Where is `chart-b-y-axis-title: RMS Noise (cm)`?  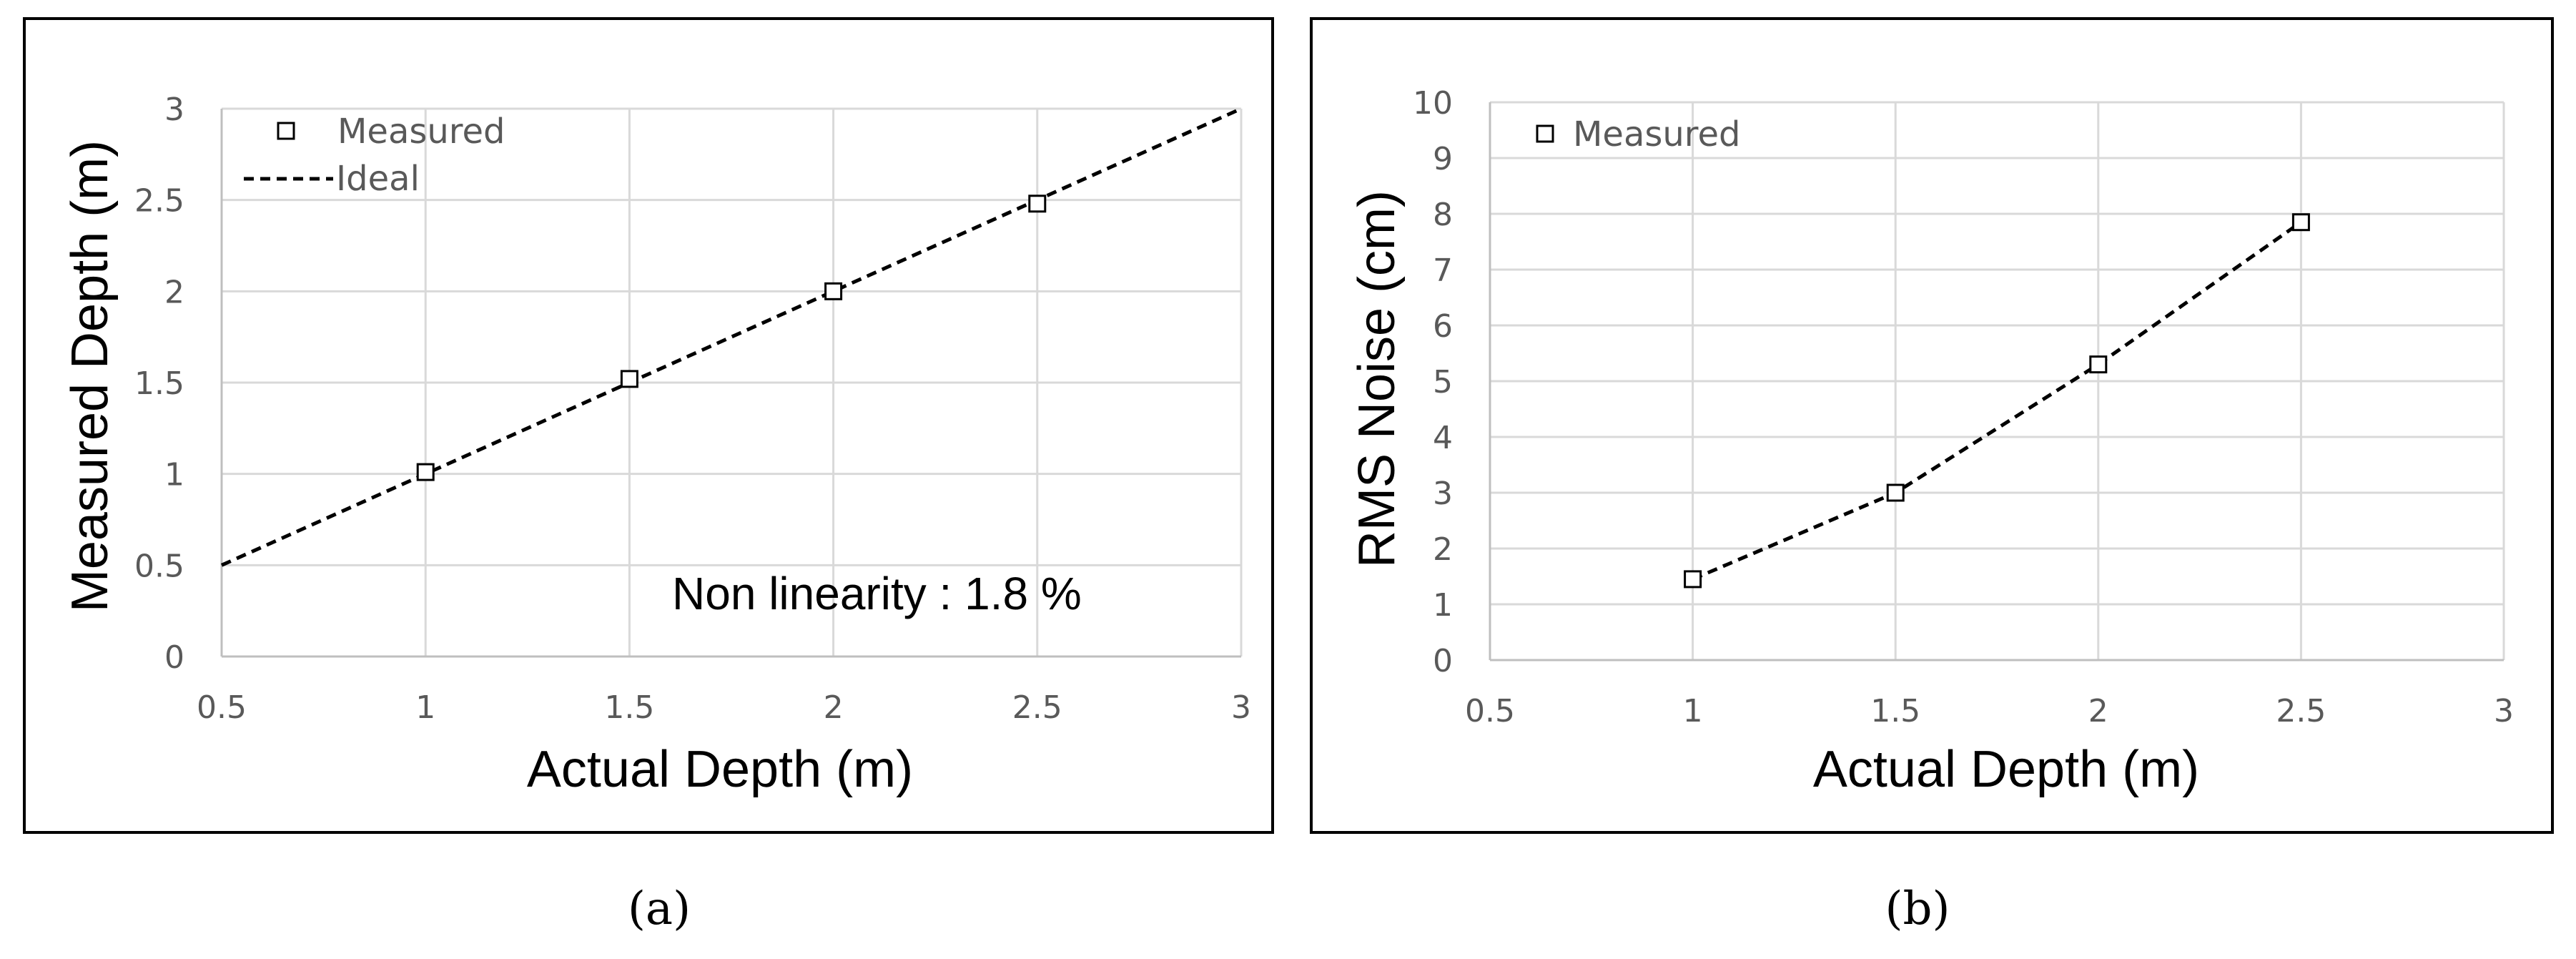
chart-b-y-axis-title: RMS Noise (cm) is located at coordinates (1377, 379).